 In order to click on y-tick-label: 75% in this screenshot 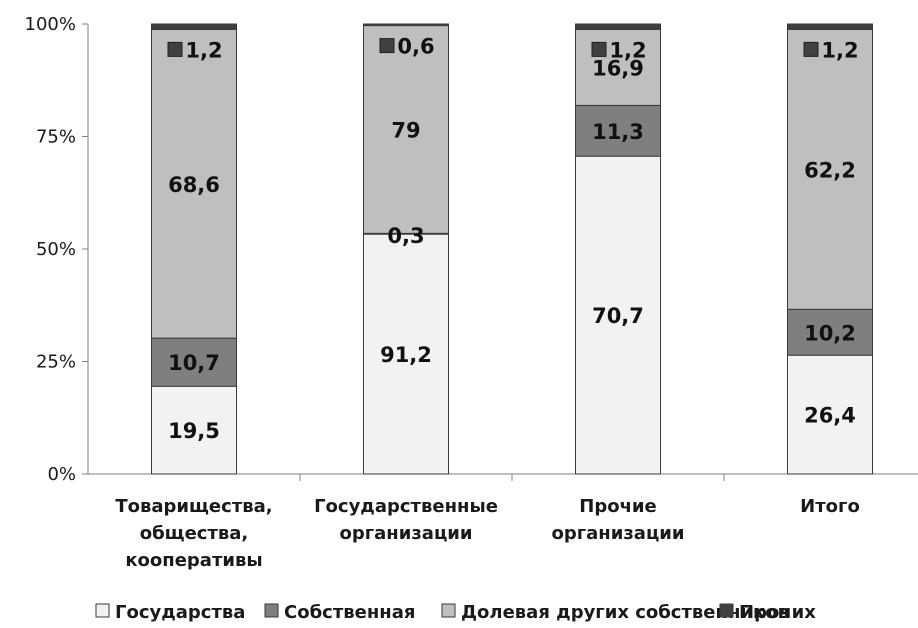, I will do `click(56, 137)`.